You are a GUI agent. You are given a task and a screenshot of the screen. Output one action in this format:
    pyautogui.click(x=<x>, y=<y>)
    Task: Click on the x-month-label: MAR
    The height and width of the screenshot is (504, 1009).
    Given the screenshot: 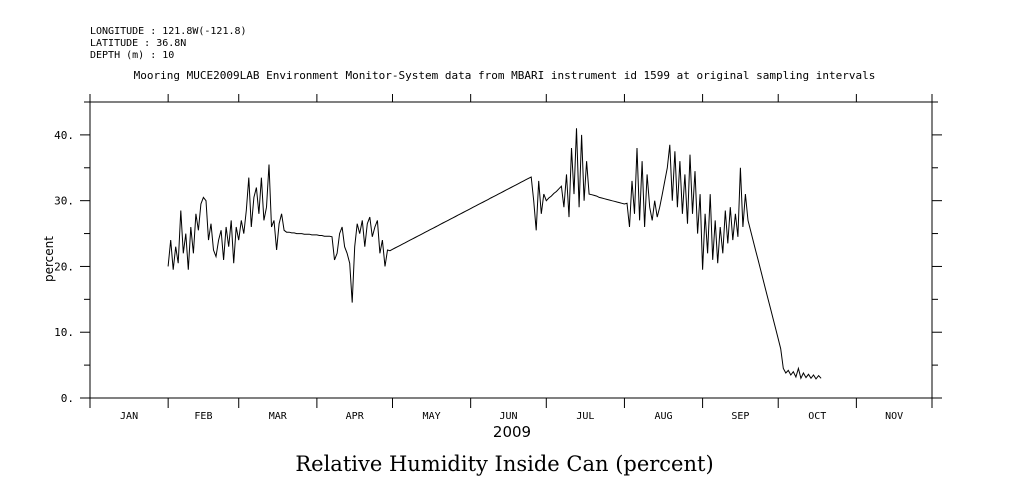 What is the action you would take?
    pyautogui.click(x=278, y=416)
    